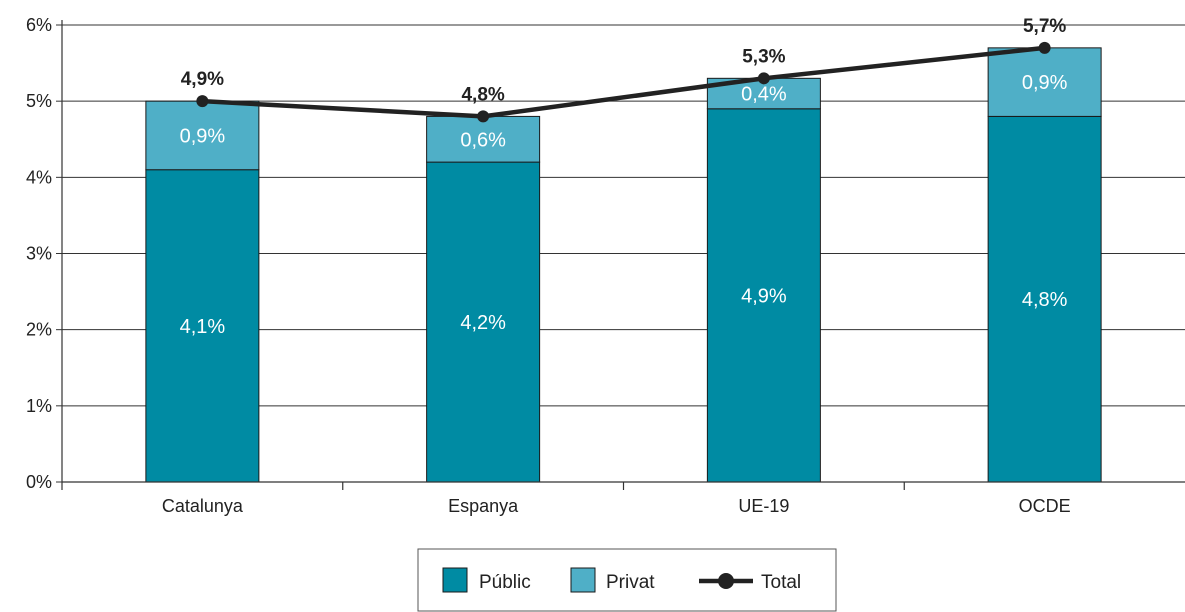 This screenshot has height=612, width=1185. I want to click on legend-swatch-private, so click(583, 580).